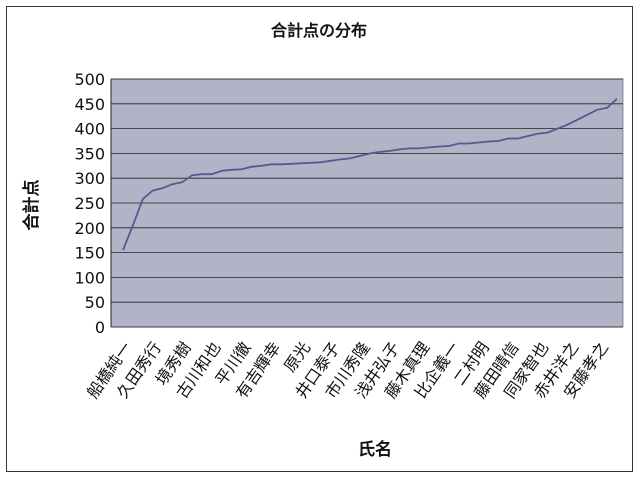 The height and width of the screenshot is (480, 640). Describe the element at coordinates (89, 277) in the screenshot. I see `y-tick-label: 100` at that location.